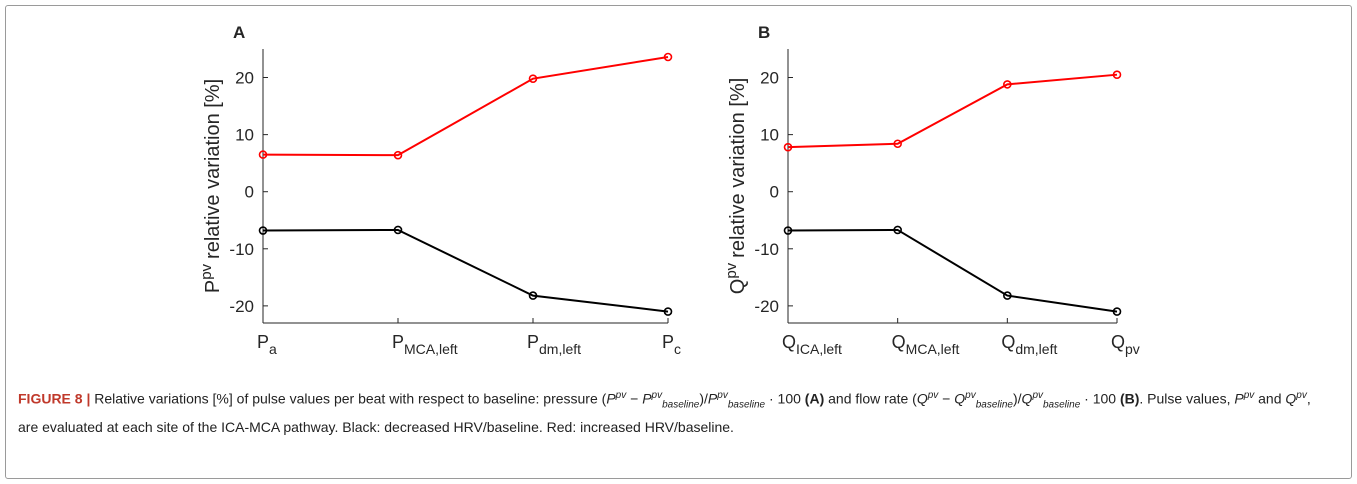 Image resolution: width=1357 pixels, height=484 pixels. What do you see at coordinates (870, 398) in the screenshot?
I see `caption-text: and flow rate (` at bounding box center [870, 398].